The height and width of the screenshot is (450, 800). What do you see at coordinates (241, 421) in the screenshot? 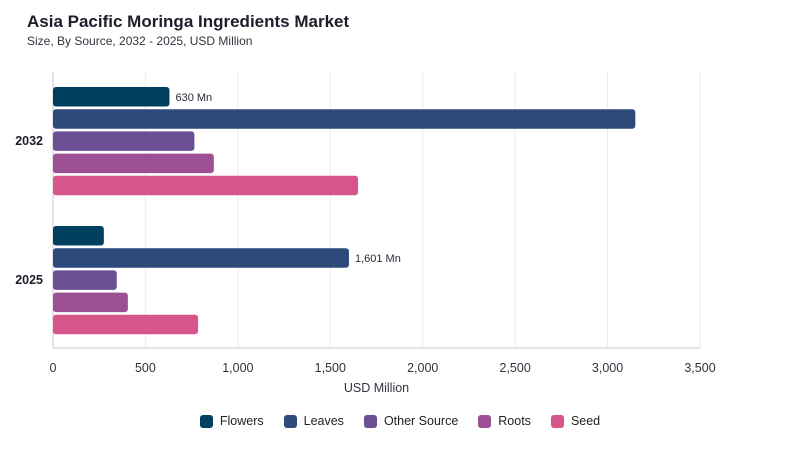
I see `legend-label: Flowers` at bounding box center [241, 421].